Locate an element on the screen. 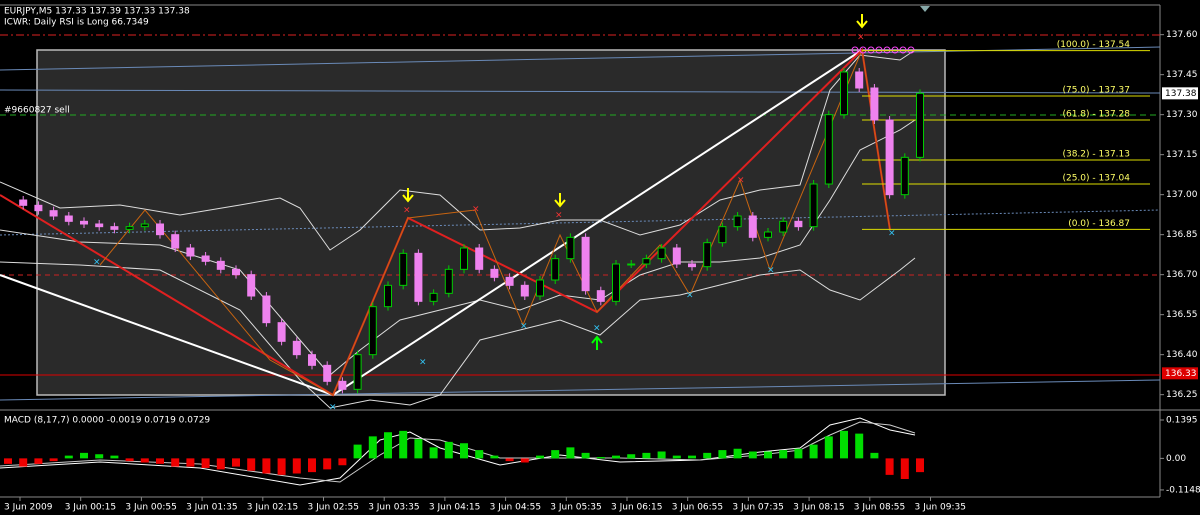  price-tag is located at coordinates (1180, 93).